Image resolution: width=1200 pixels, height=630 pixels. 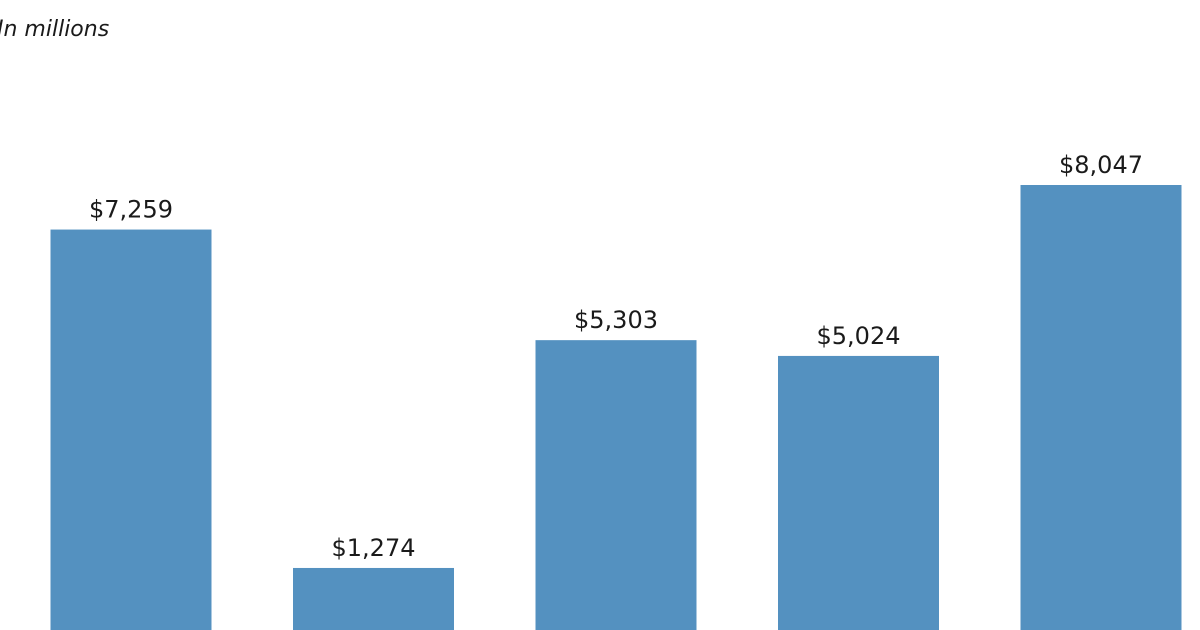 I want to click on value-label: $8,047, so click(x=1101, y=165).